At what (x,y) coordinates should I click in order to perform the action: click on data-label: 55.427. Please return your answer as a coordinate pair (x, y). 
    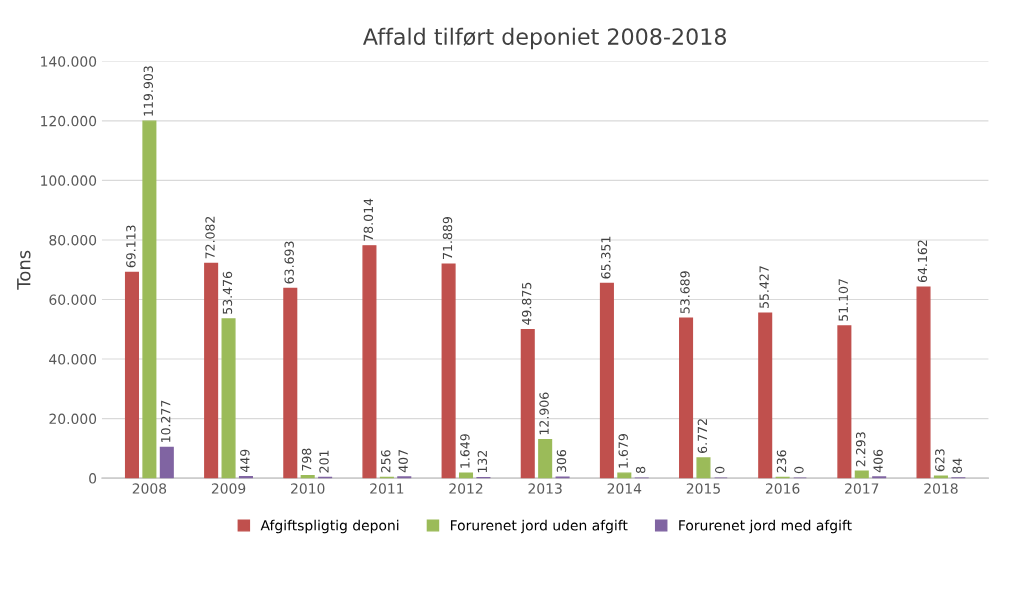
    Looking at the image, I should click on (764, 287).